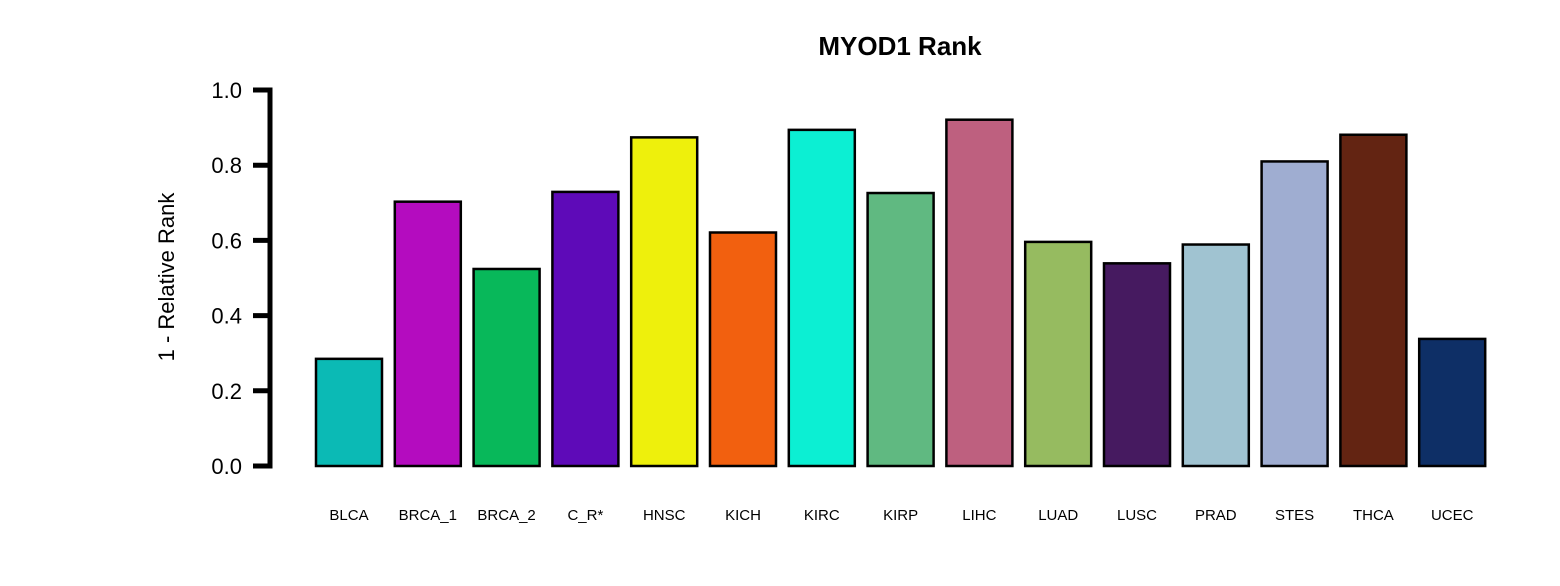 The height and width of the screenshot is (586, 1560). I want to click on x-tick-label: UCEC, so click(1452, 515).